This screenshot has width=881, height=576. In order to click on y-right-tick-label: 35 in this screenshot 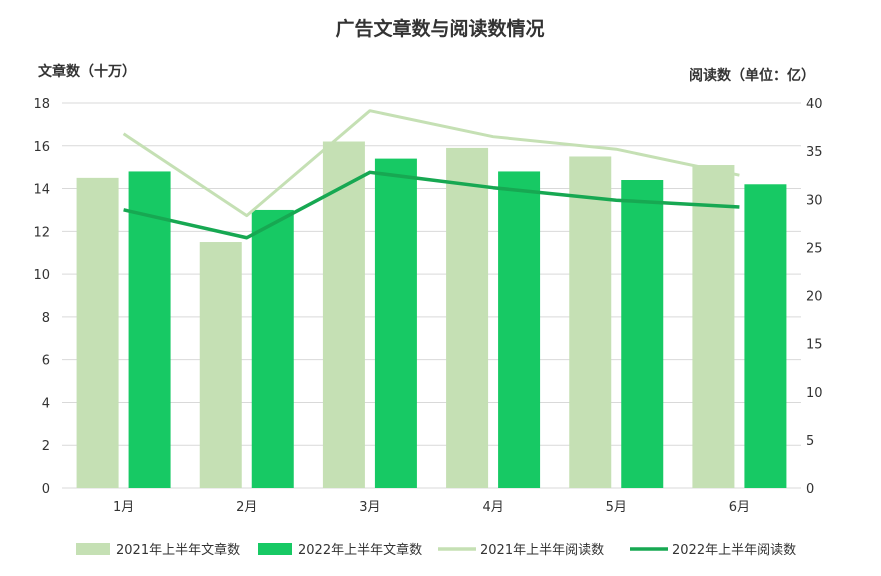, I will do `click(814, 152)`.